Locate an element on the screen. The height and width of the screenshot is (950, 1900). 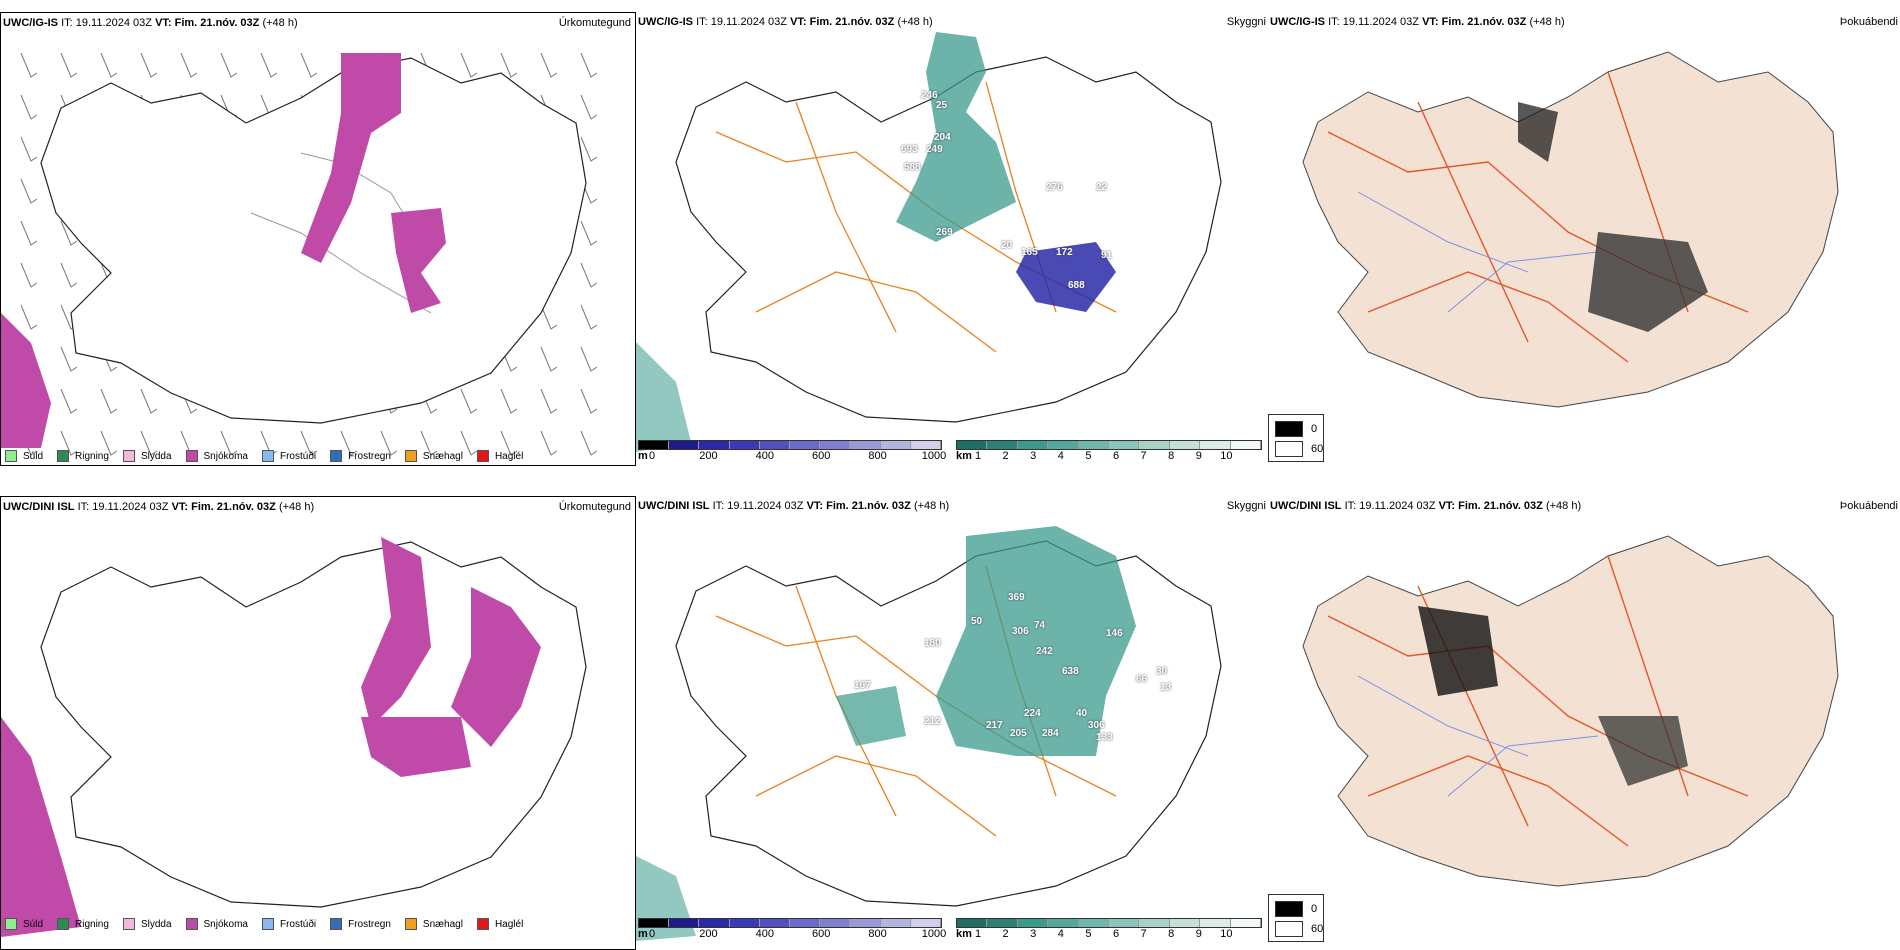
legend-item: Slydda is located at coordinates (147, 924).